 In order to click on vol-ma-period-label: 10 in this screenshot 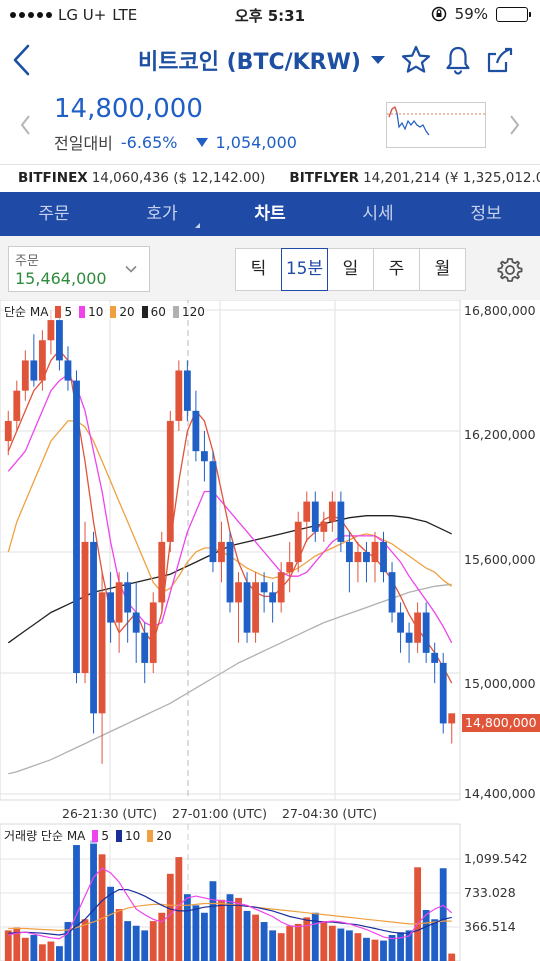, I will do `click(133, 835)`.